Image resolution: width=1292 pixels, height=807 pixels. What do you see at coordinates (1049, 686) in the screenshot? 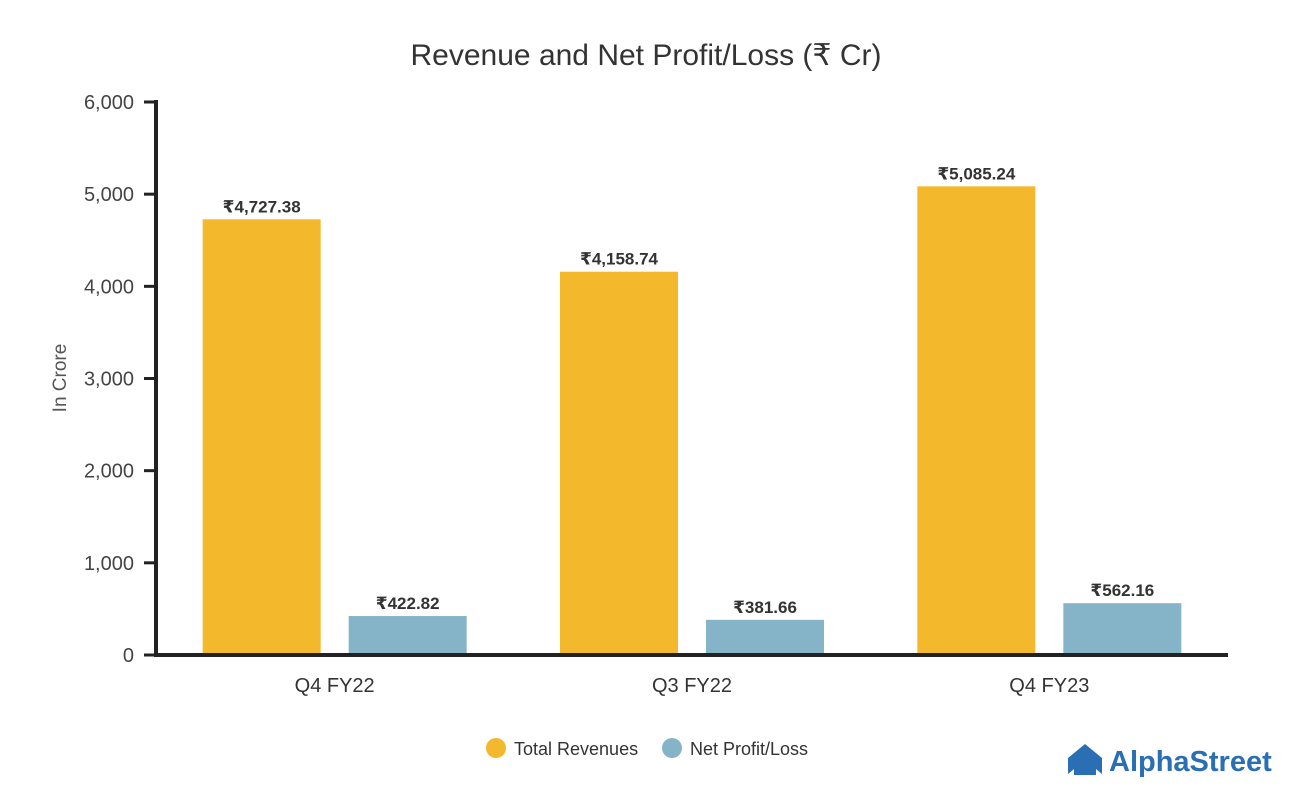
I see `x-category-label: Q4 FY23` at bounding box center [1049, 686].